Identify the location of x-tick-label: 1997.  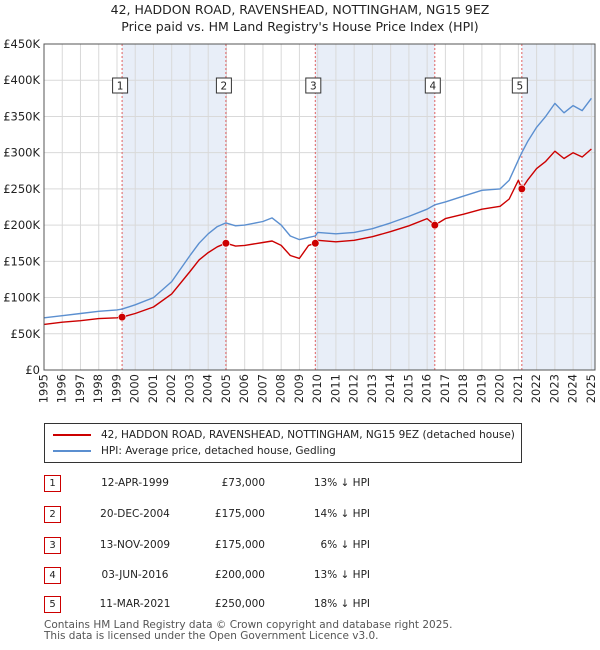
(80, 388).